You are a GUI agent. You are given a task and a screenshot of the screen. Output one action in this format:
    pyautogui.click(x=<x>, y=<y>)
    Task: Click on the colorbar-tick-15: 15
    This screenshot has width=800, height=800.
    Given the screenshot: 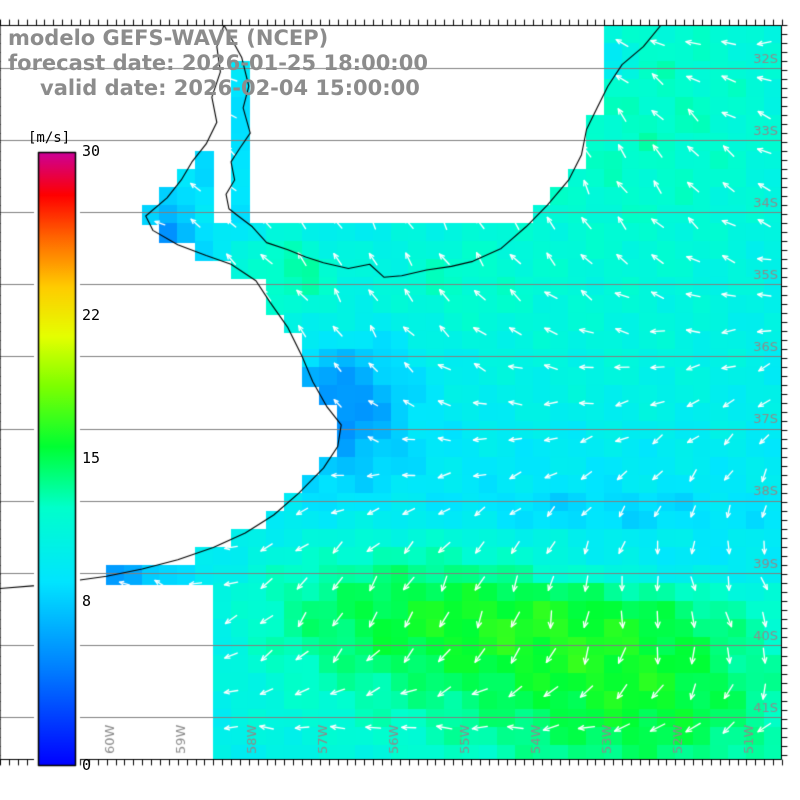 What is the action you would take?
    pyautogui.click(x=91, y=458)
    